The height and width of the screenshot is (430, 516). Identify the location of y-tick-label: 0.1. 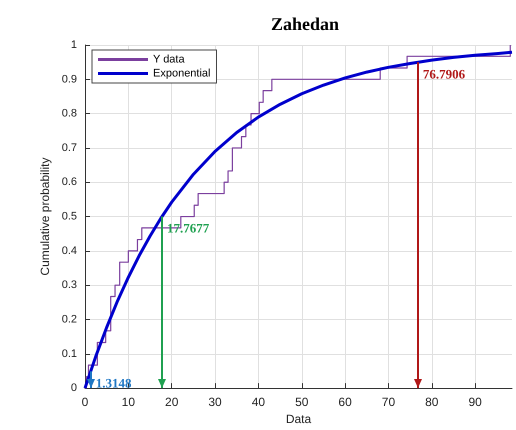
(69, 354).